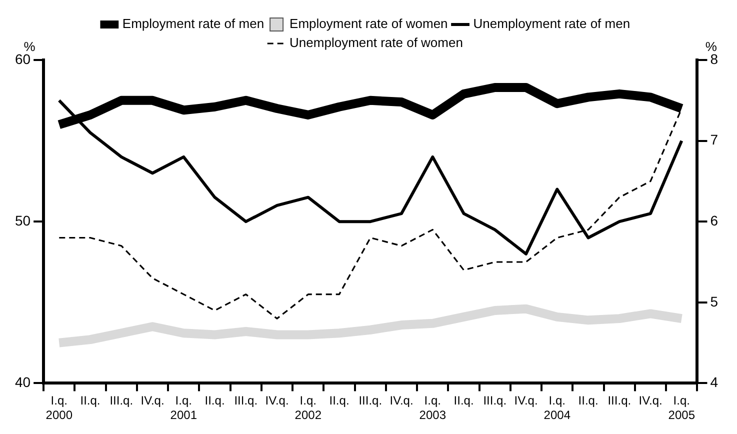 The height and width of the screenshot is (434, 737). I want to click on x-tick-label: I.q. 2000, so click(59, 408).